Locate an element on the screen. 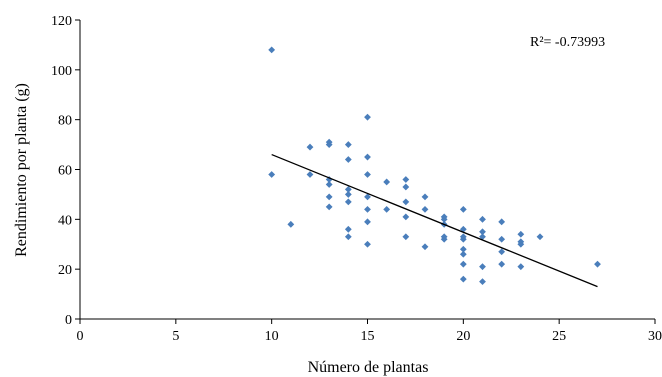  y-tick-label: 120 is located at coordinates (61, 21).